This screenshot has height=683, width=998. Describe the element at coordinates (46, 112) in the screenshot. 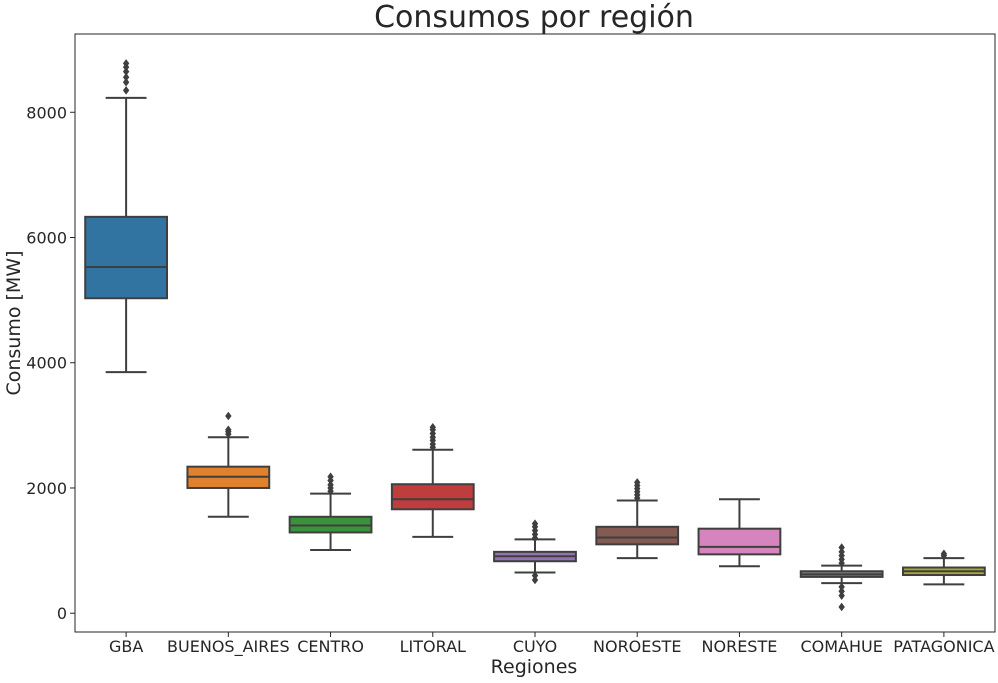

I see `y-tick-label: 8000` at that location.